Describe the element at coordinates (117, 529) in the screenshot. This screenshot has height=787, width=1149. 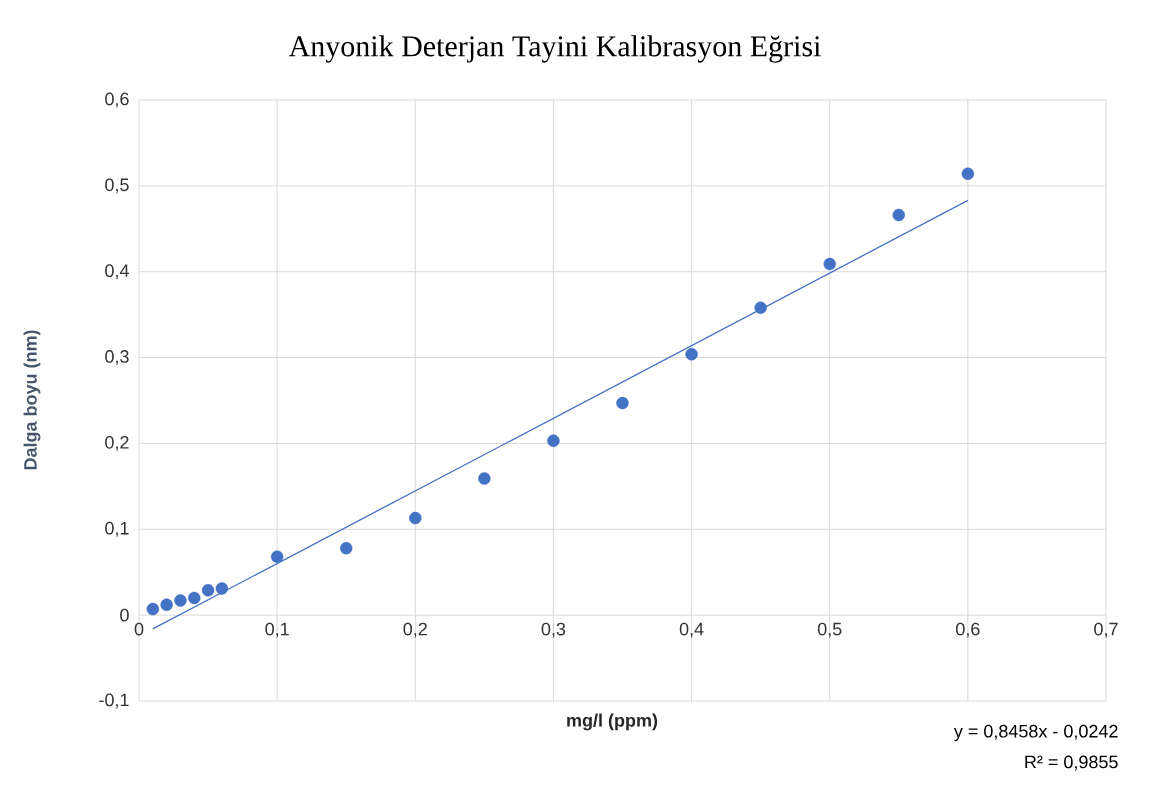
I see `y-tick-label: 0,1` at that location.